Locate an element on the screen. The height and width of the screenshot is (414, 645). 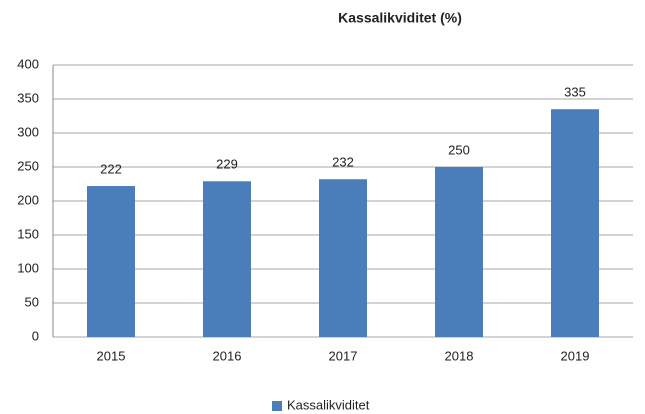
x-tick-label: 2017 is located at coordinates (343, 355).